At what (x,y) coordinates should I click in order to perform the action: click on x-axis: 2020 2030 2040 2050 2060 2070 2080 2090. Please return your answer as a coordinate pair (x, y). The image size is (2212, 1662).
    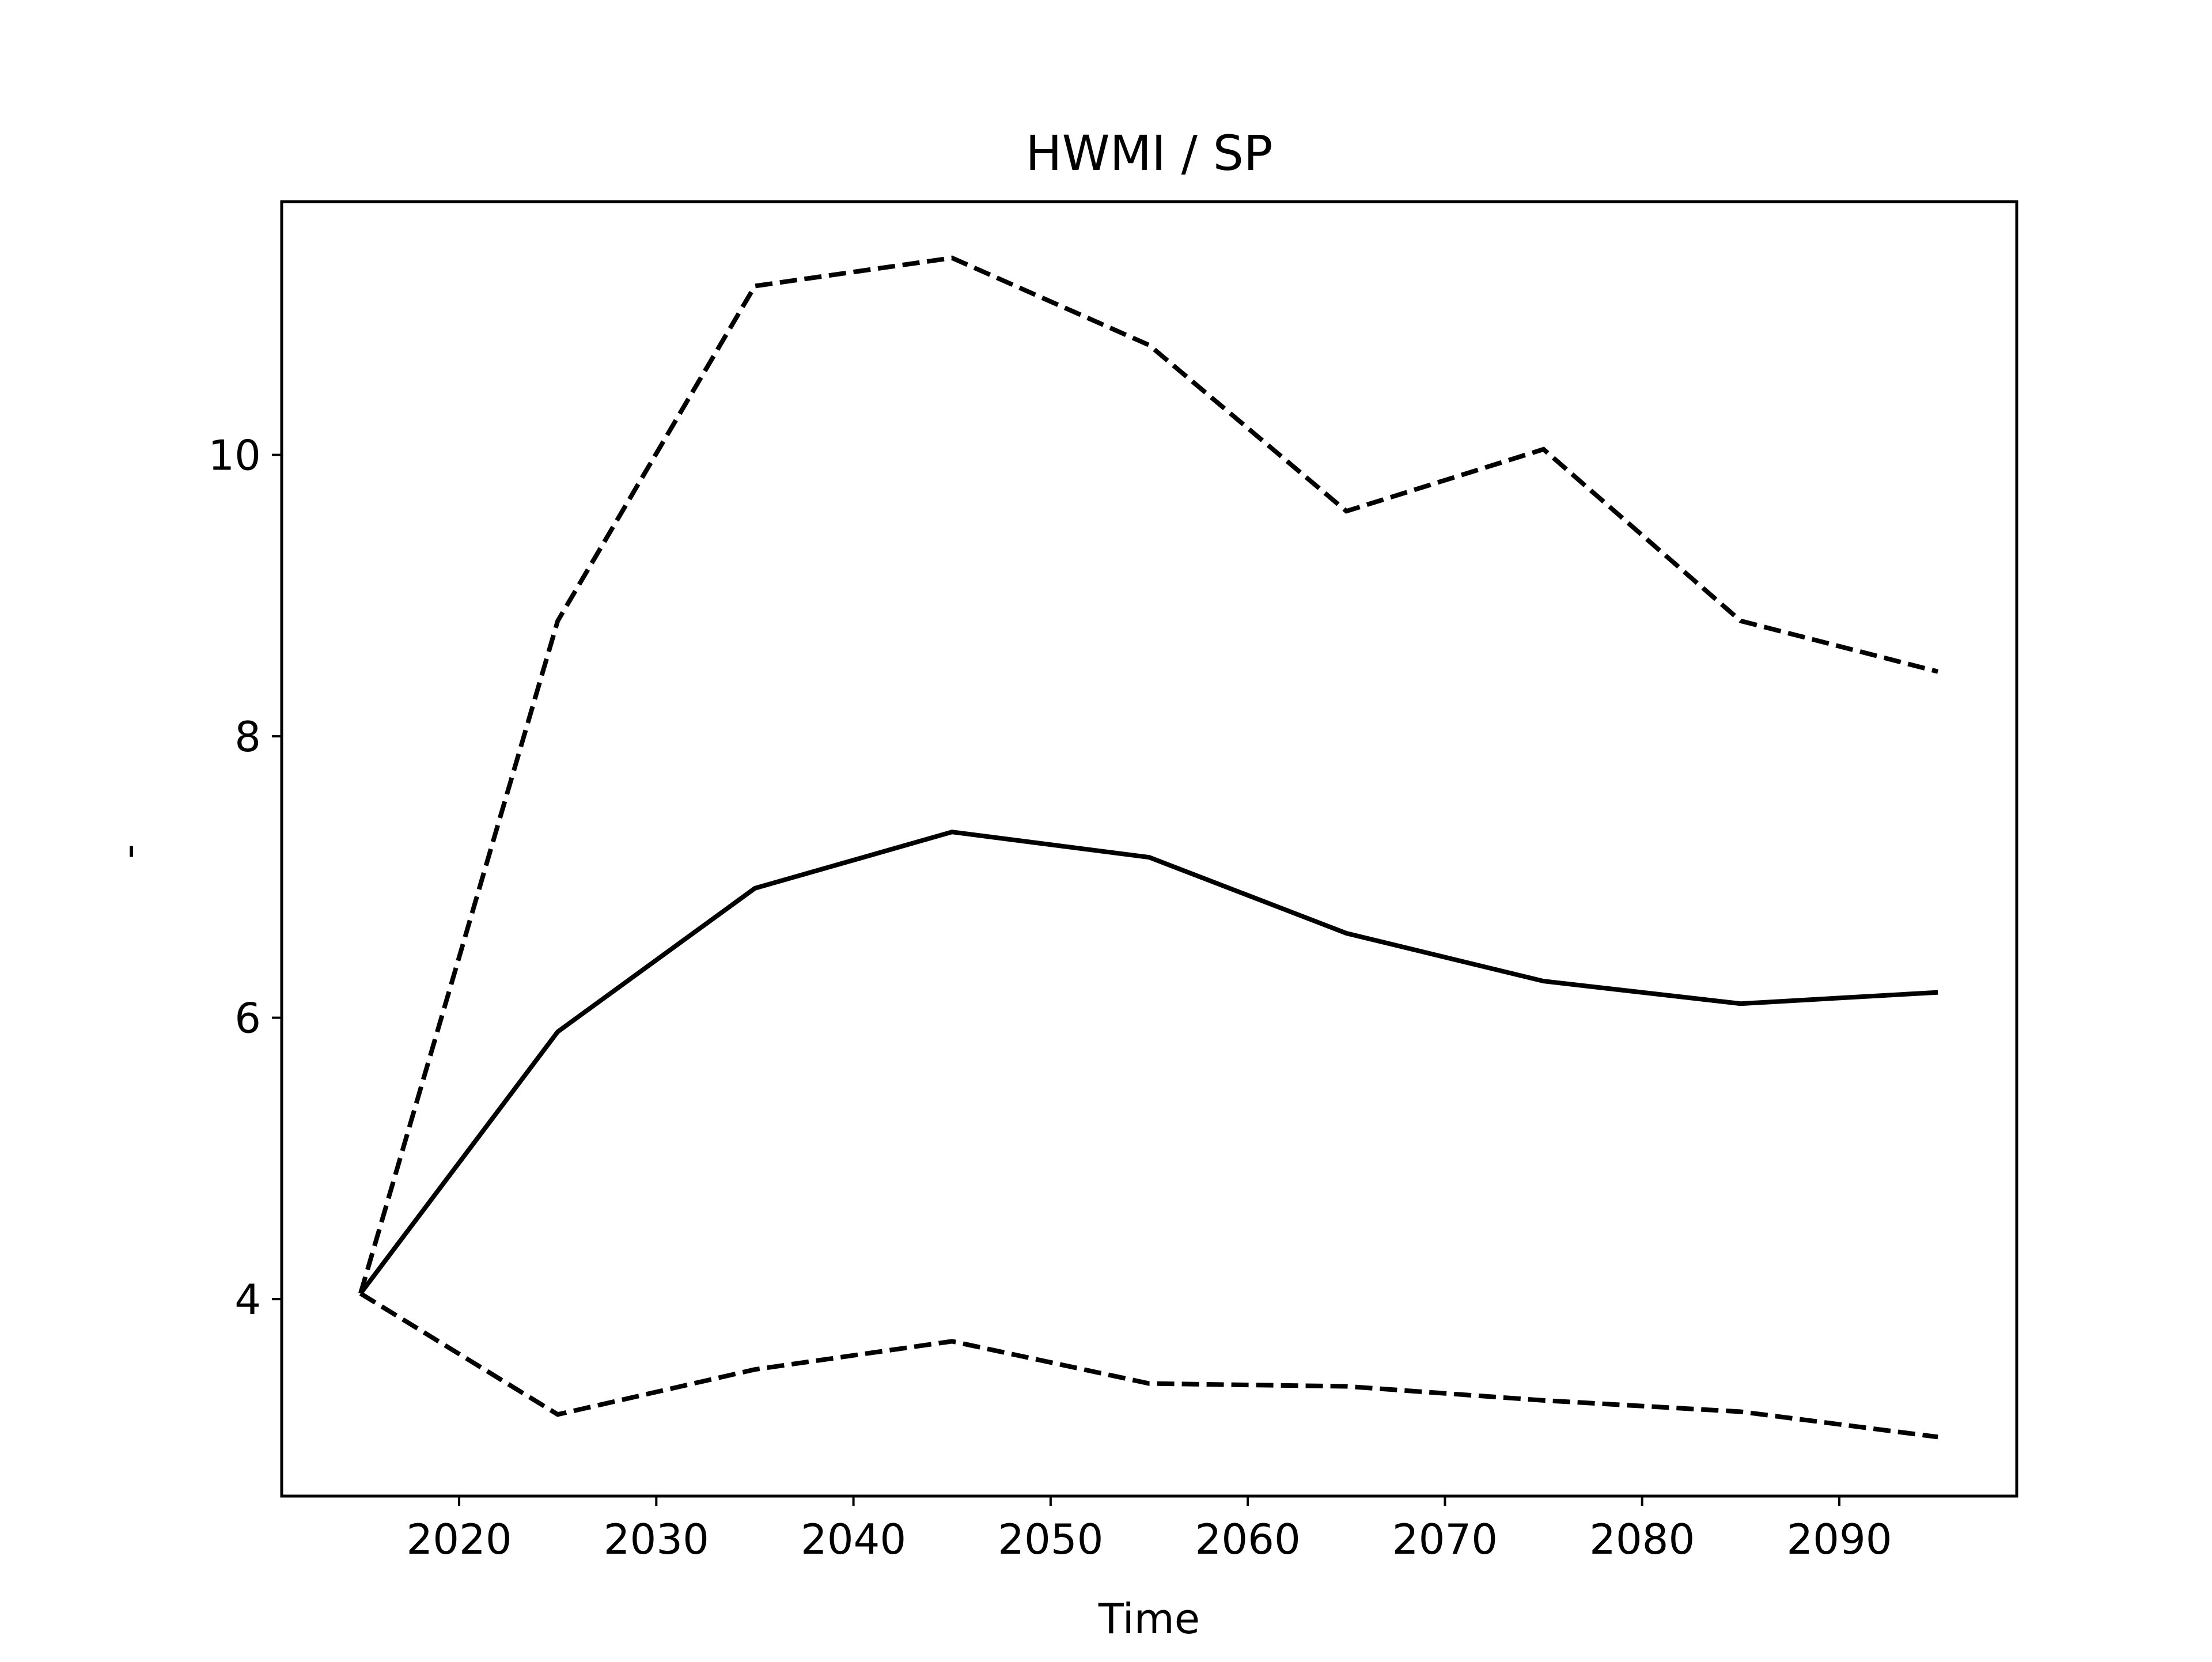
    Looking at the image, I should click on (1149, 1529).